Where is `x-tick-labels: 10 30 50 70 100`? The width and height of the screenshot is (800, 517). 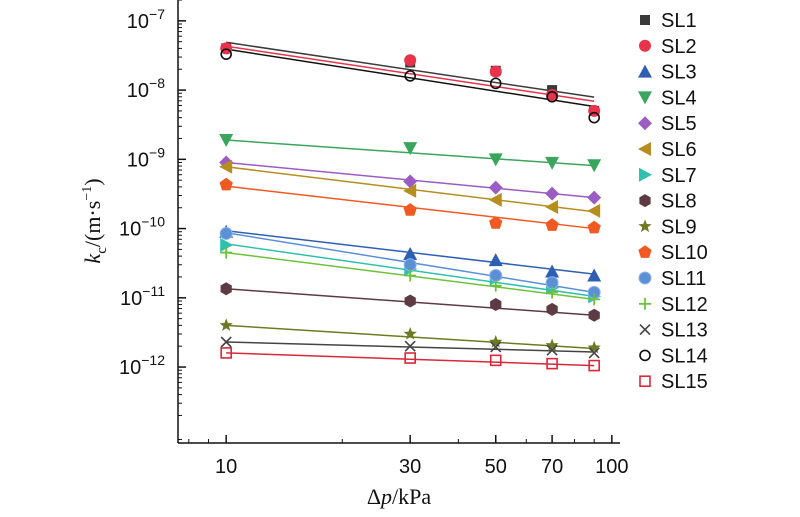
x-tick-labels: 10 30 50 70 100 is located at coordinates (421, 467).